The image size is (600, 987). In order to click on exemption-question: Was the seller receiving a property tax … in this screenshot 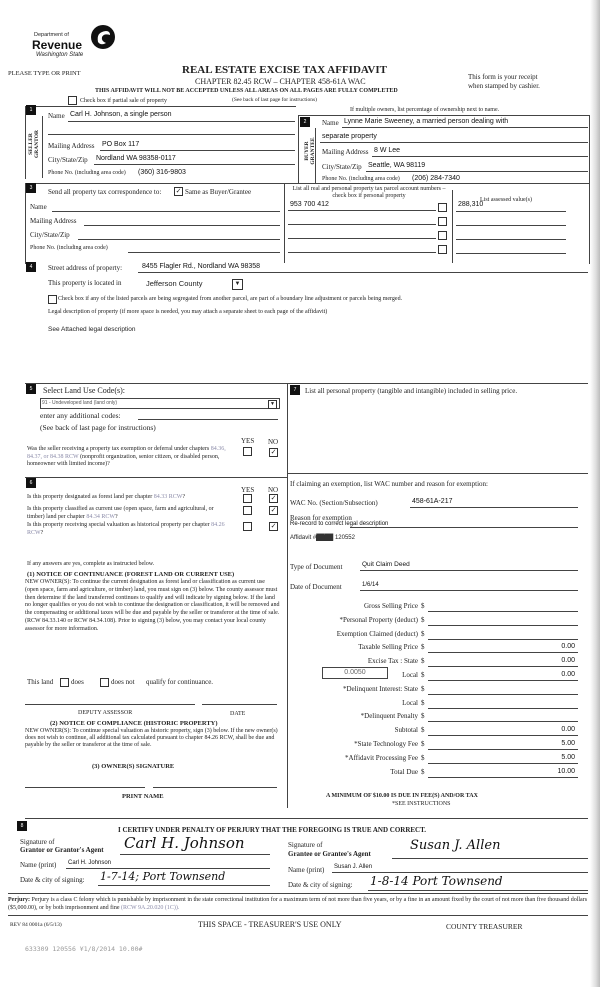, I will do `click(126, 456)`.